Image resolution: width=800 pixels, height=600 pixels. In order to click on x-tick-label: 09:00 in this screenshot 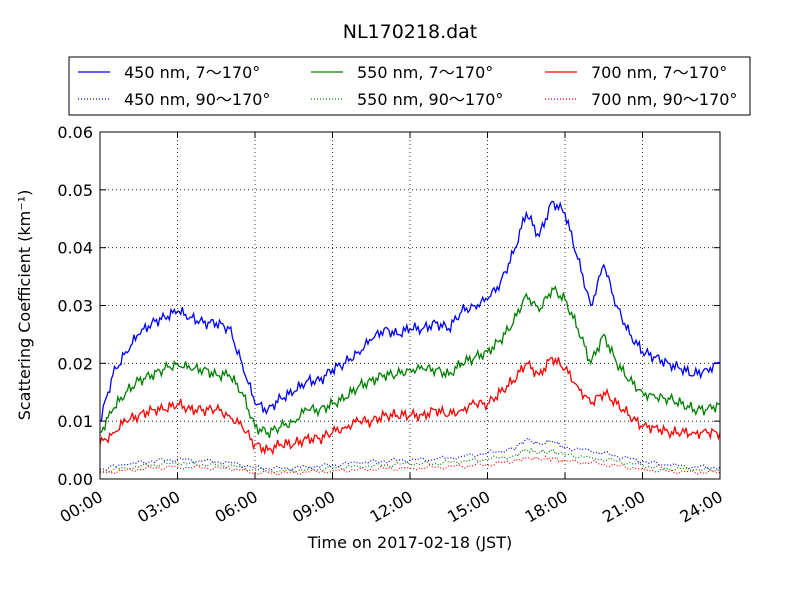, I will do `click(313, 507)`.